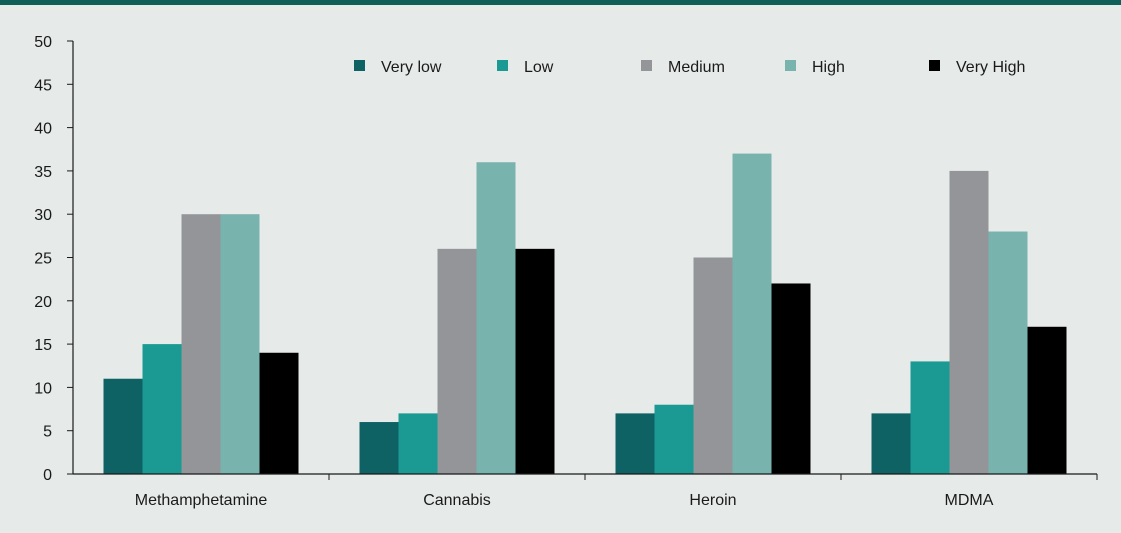 The image size is (1121, 533). I want to click on legend: Very low Low Medium High Very High, so click(689, 67).